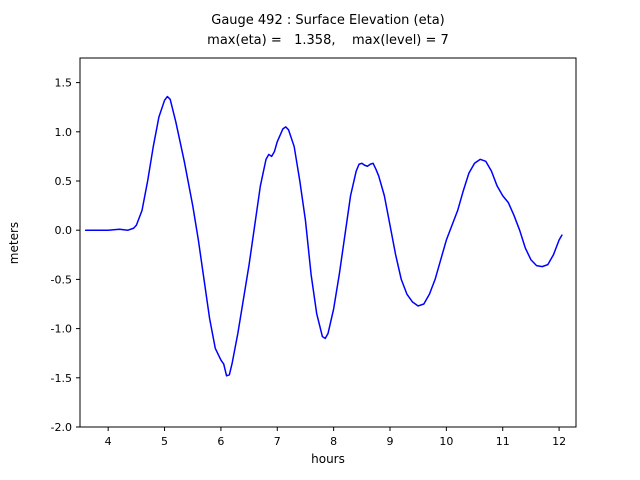 This screenshot has height=480, width=640. Describe the element at coordinates (108, 441) in the screenshot. I see `x-tick-label: 4` at that location.